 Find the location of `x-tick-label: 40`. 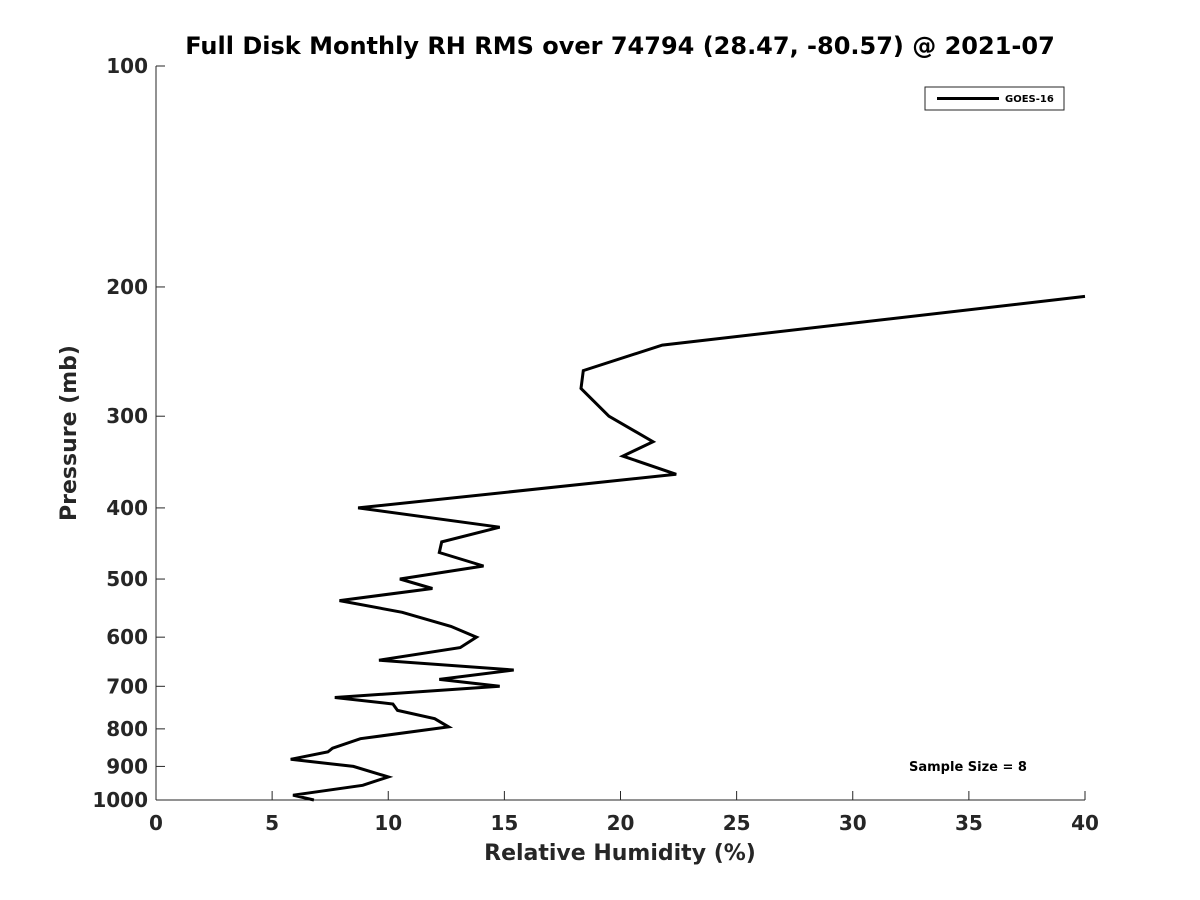

x-tick-label: 40 is located at coordinates (1085, 823).